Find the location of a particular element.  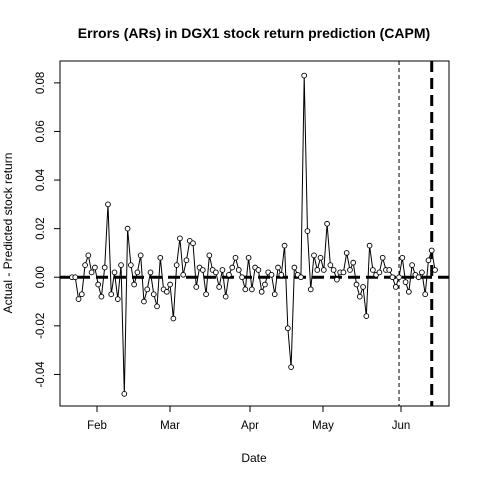

x-axis-label: Date is located at coordinates (254, 458).